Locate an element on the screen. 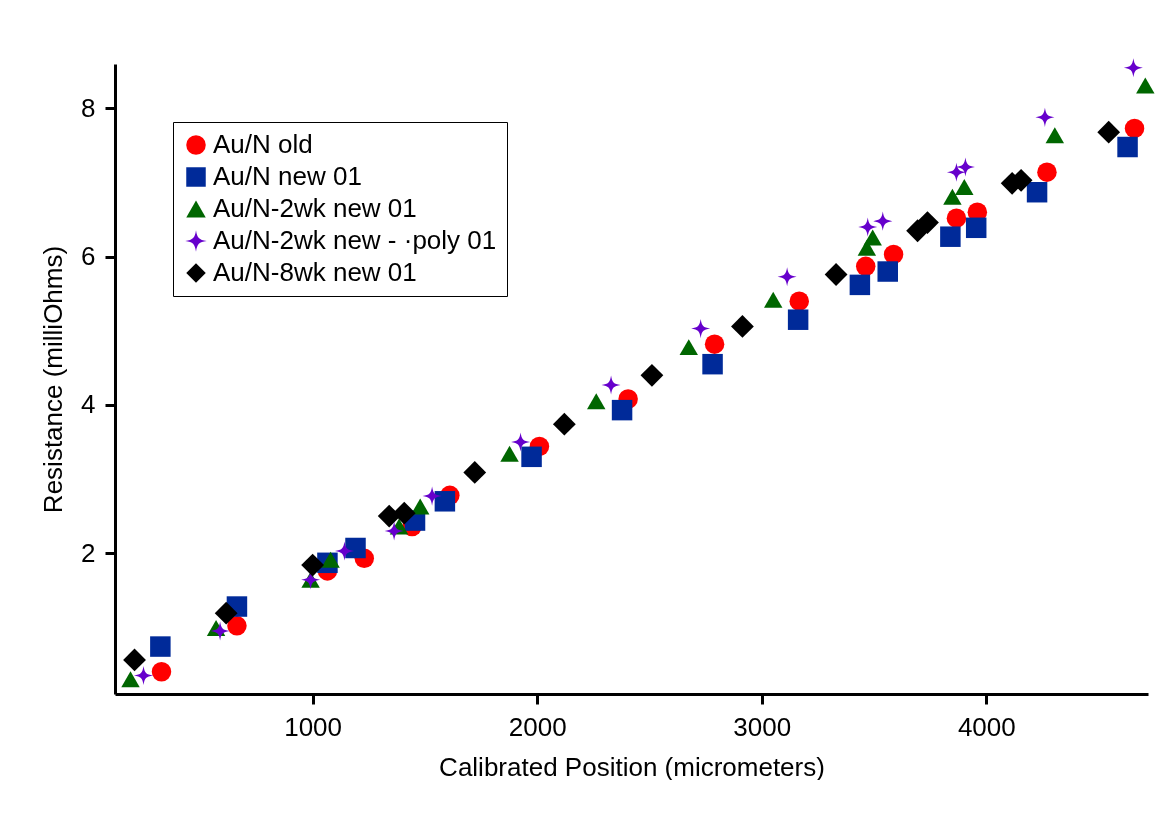 Image resolution: width=1163 pixels, height=832 pixels. x-tick-label: 2000 is located at coordinates (537, 726).